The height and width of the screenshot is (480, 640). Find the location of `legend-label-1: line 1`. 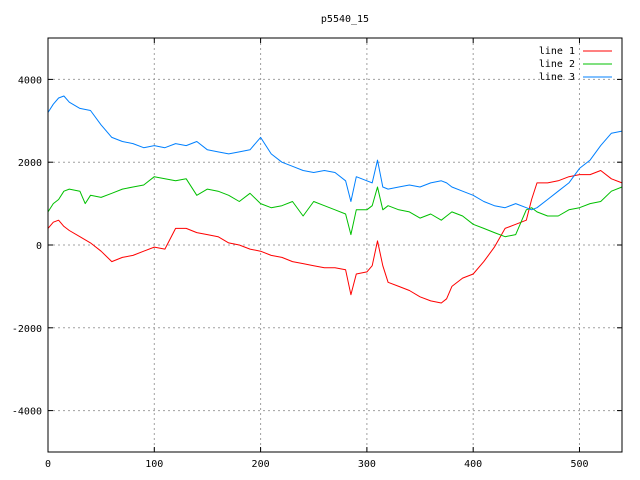

legend-label-1: line 1 is located at coordinates (557, 51).